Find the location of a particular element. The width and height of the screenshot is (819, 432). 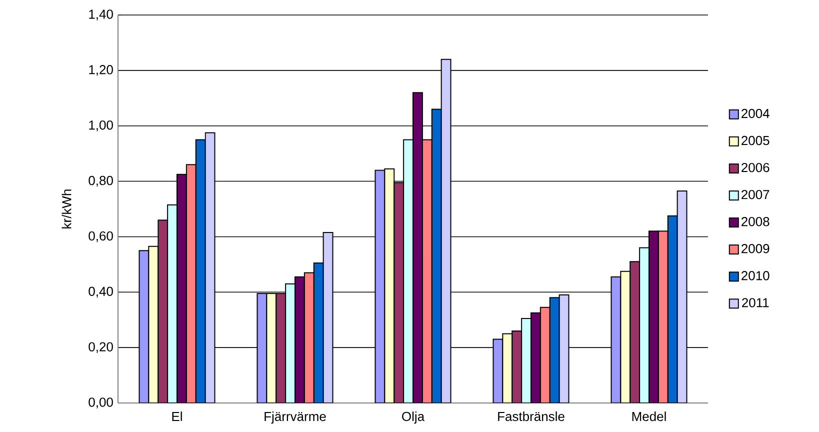

x-tick-label: El is located at coordinates (177, 416).